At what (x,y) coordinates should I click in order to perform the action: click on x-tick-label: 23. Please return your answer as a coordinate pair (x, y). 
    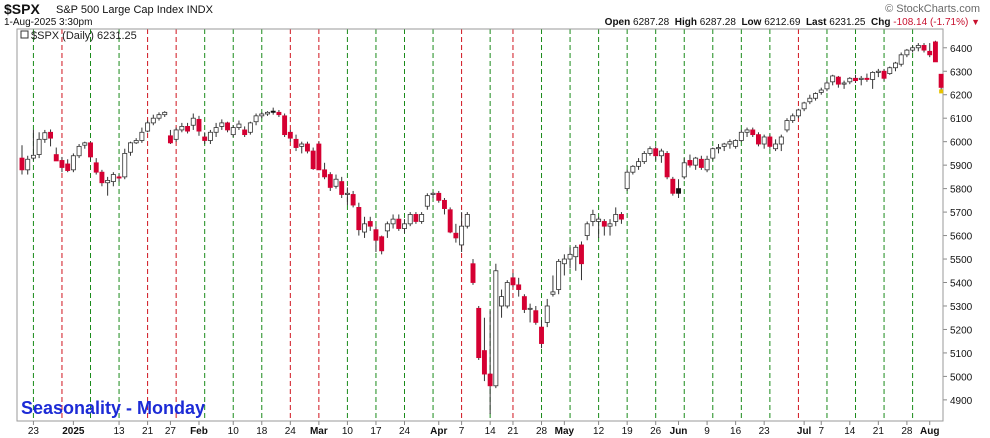
    Looking at the image, I should click on (765, 431).